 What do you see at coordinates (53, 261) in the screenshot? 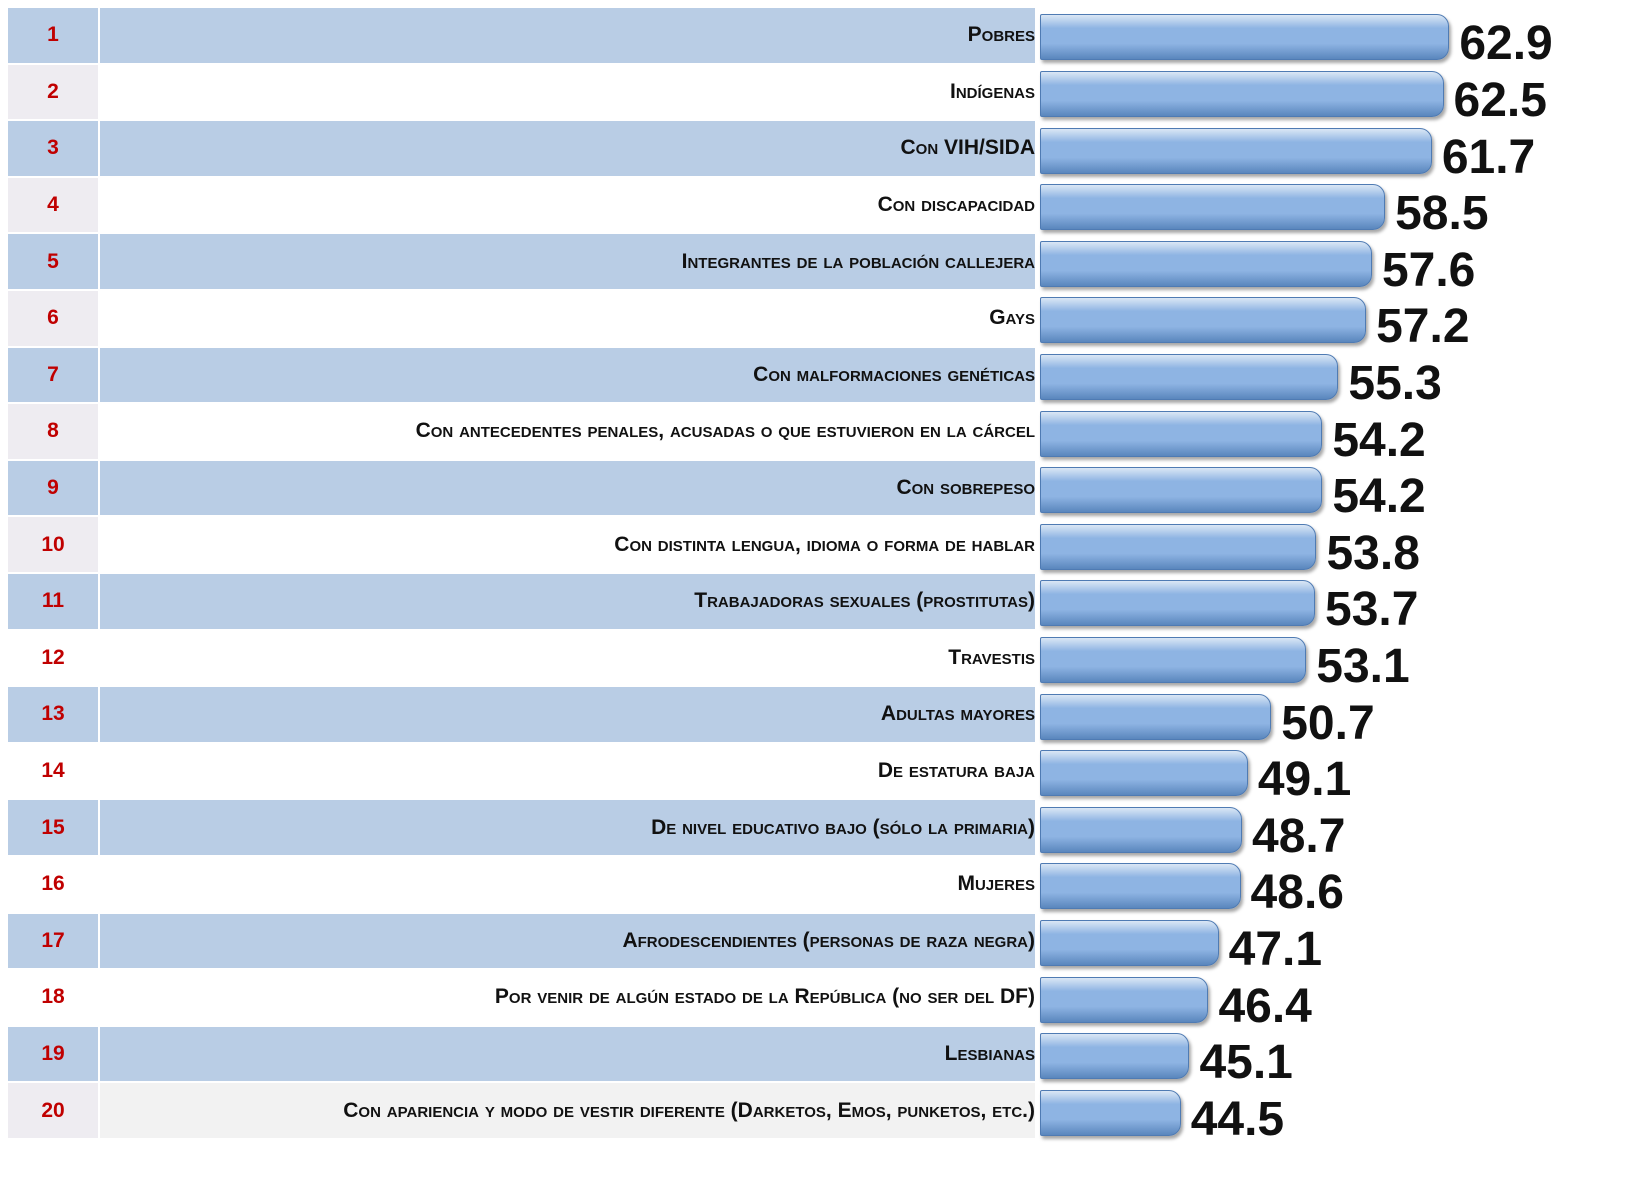
I see `rank: 5` at bounding box center [53, 261].